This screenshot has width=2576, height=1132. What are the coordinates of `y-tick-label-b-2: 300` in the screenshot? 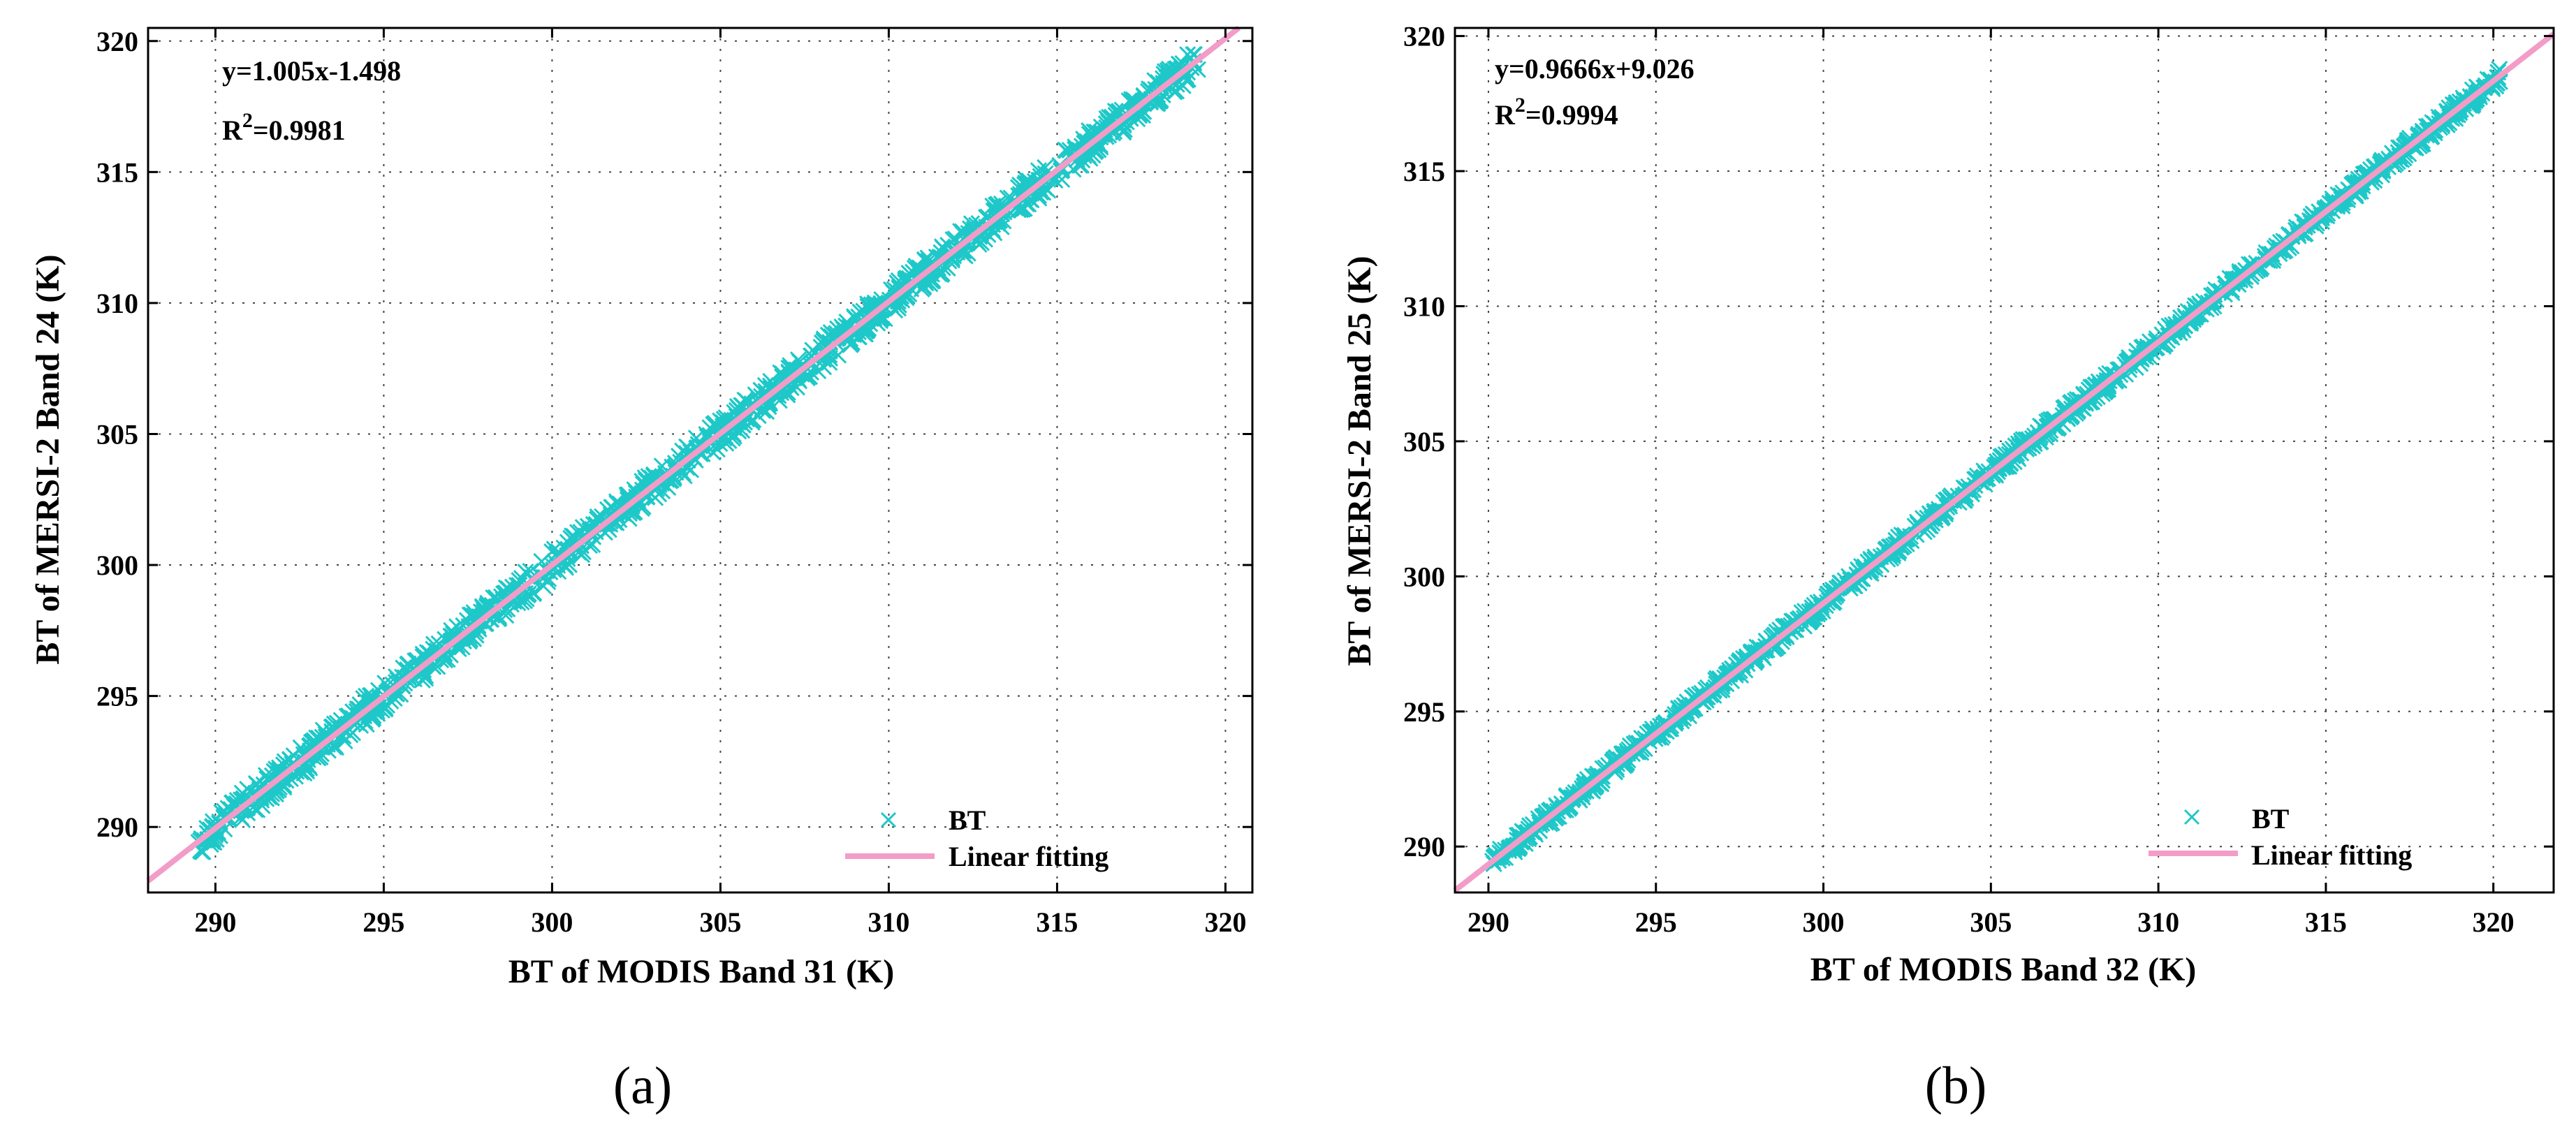 It's located at (1424, 576).